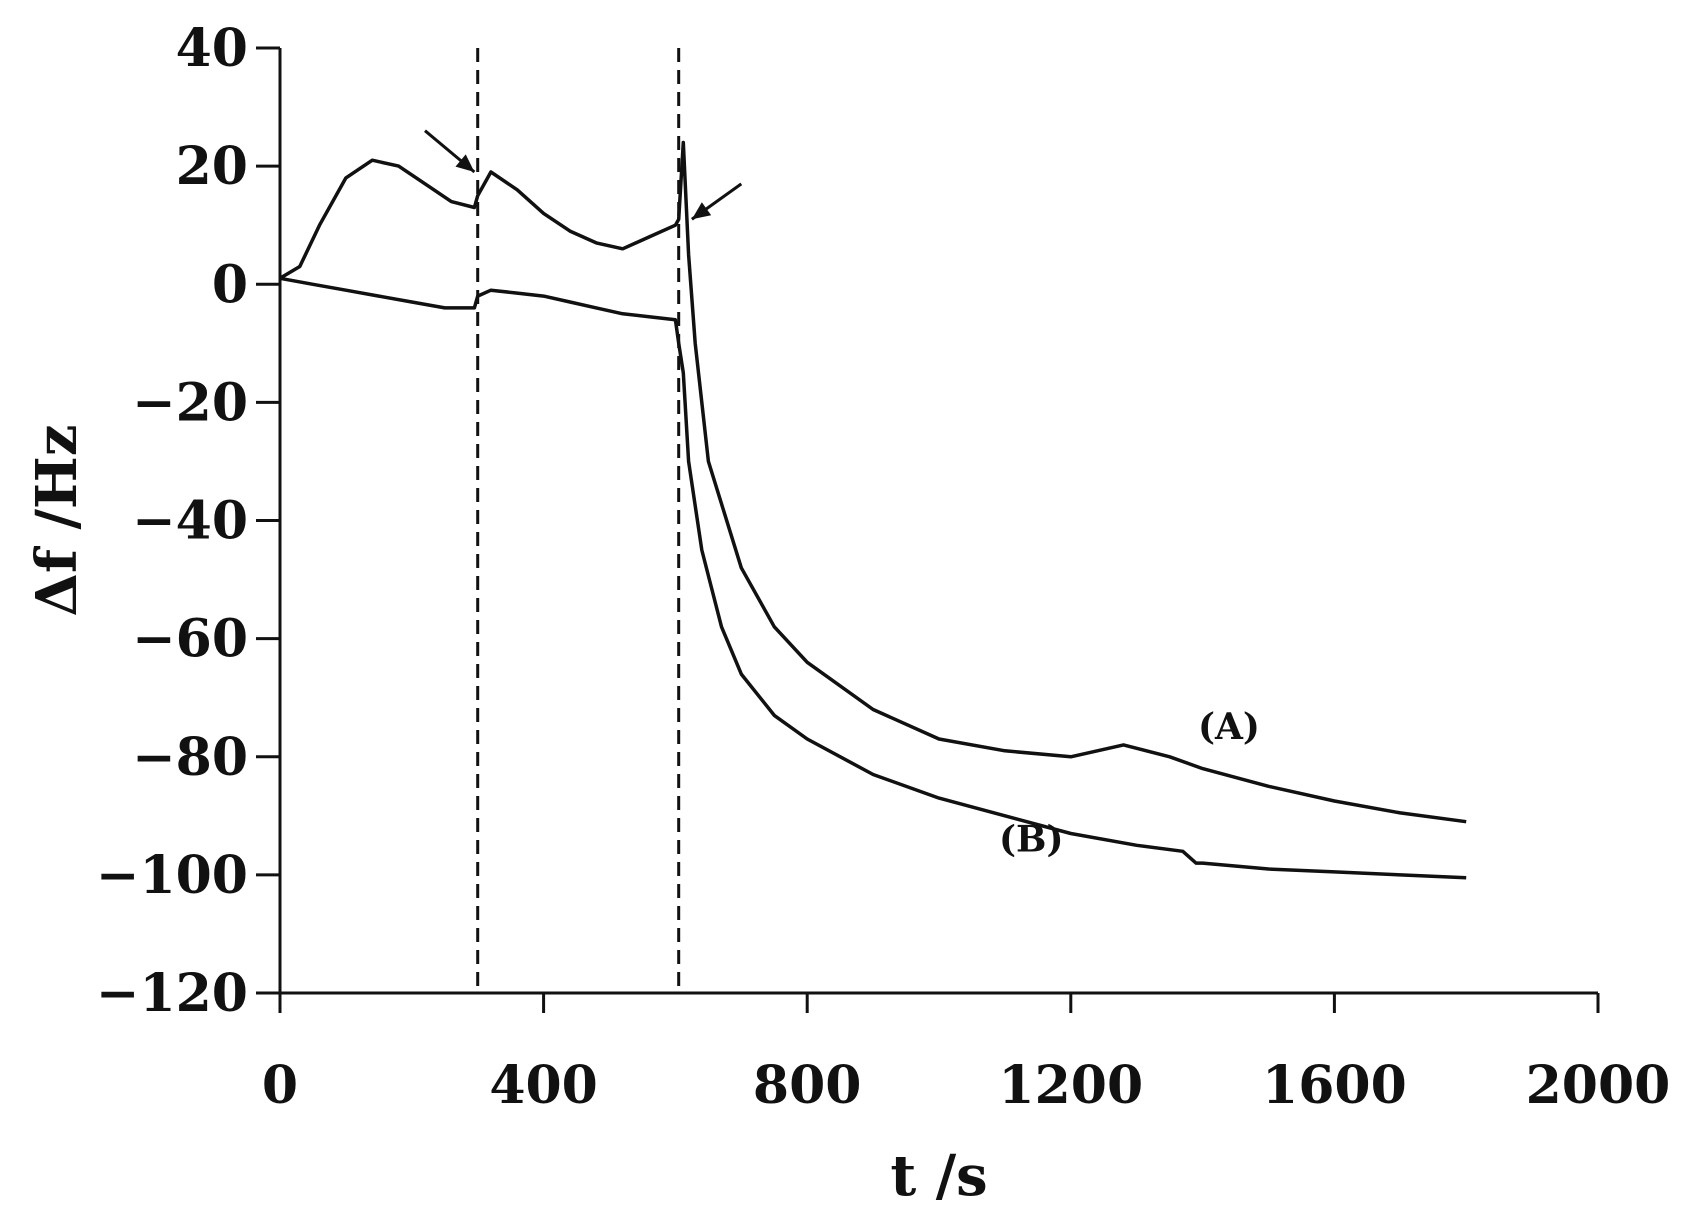 This screenshot has width=1683, height=1215. What do you see at coordinates (190, 757) in the screenshot?
I see `y-tick-label: −80` at bounding box center [190, 757].